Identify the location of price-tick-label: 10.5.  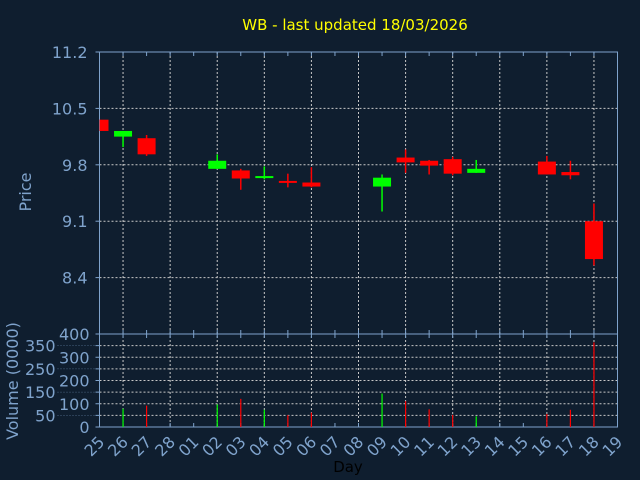
(70, 108).